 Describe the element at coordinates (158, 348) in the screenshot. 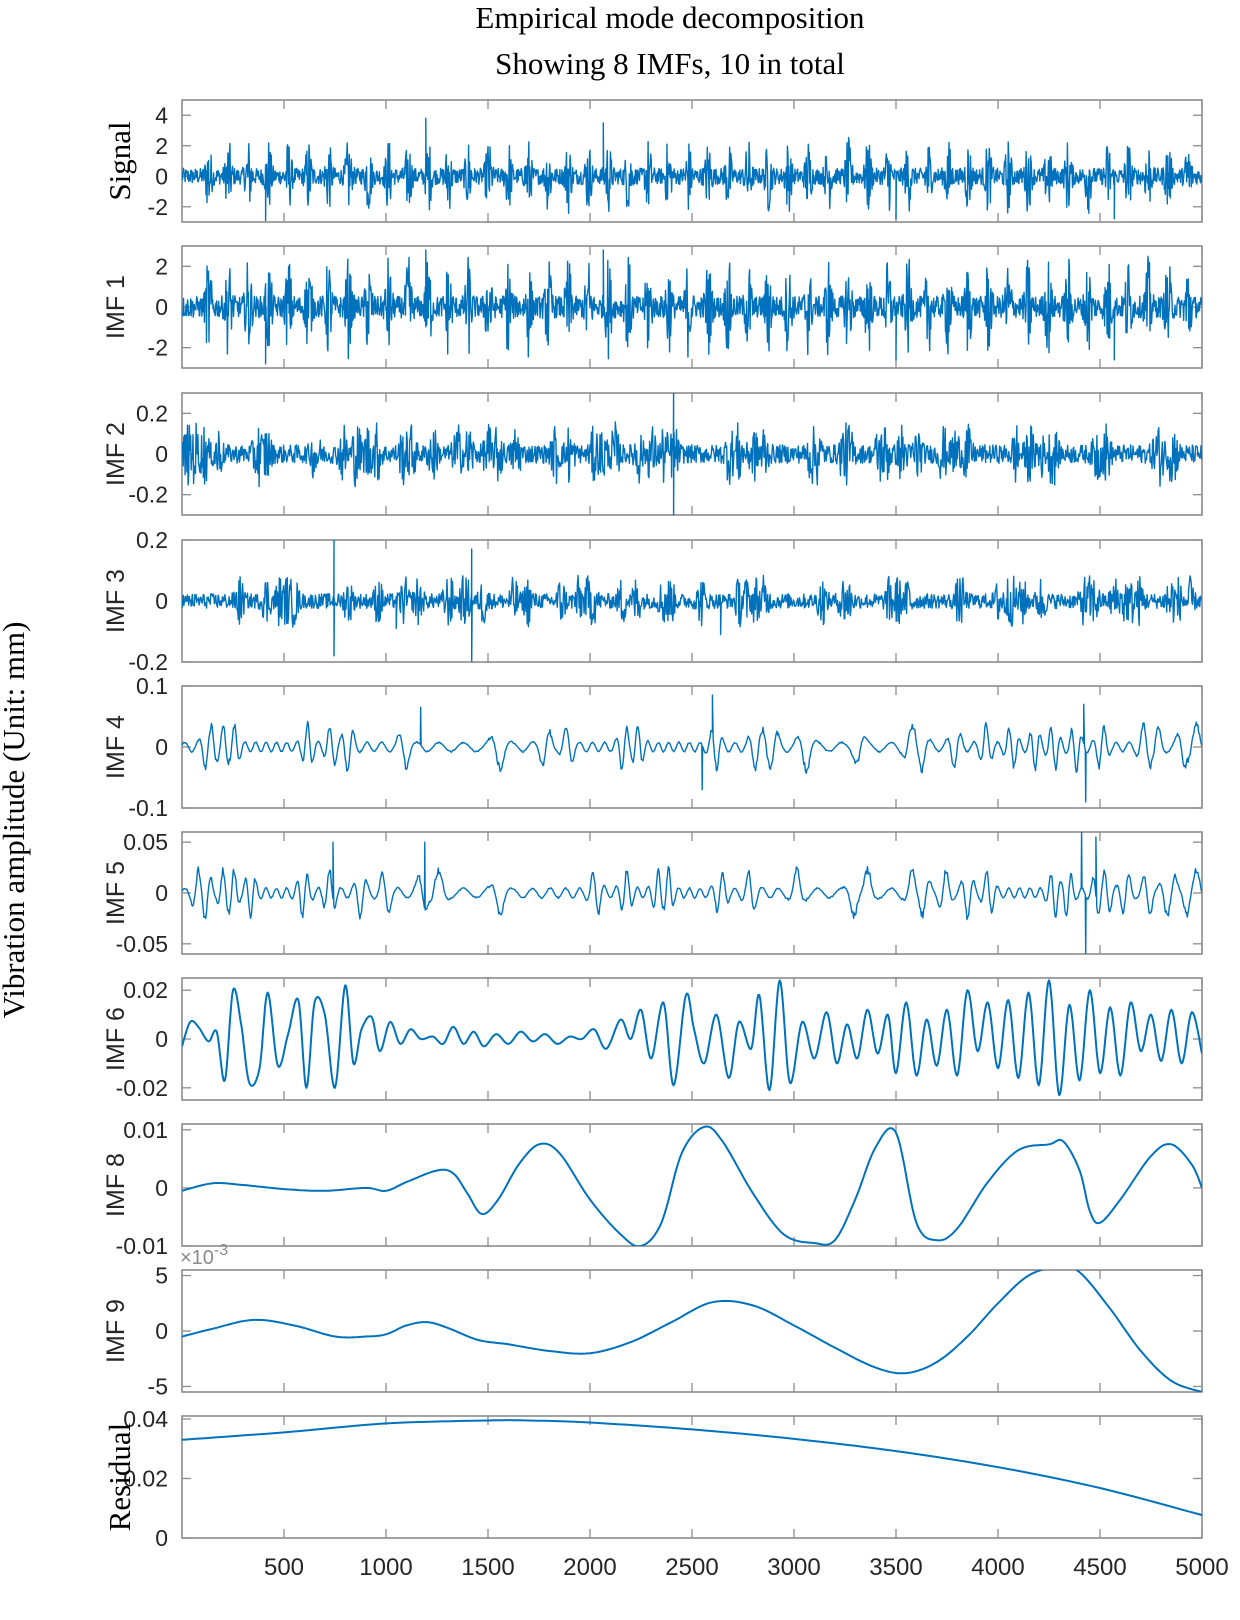

I see `y-tick-label-imf-1-2: -2` at that location.